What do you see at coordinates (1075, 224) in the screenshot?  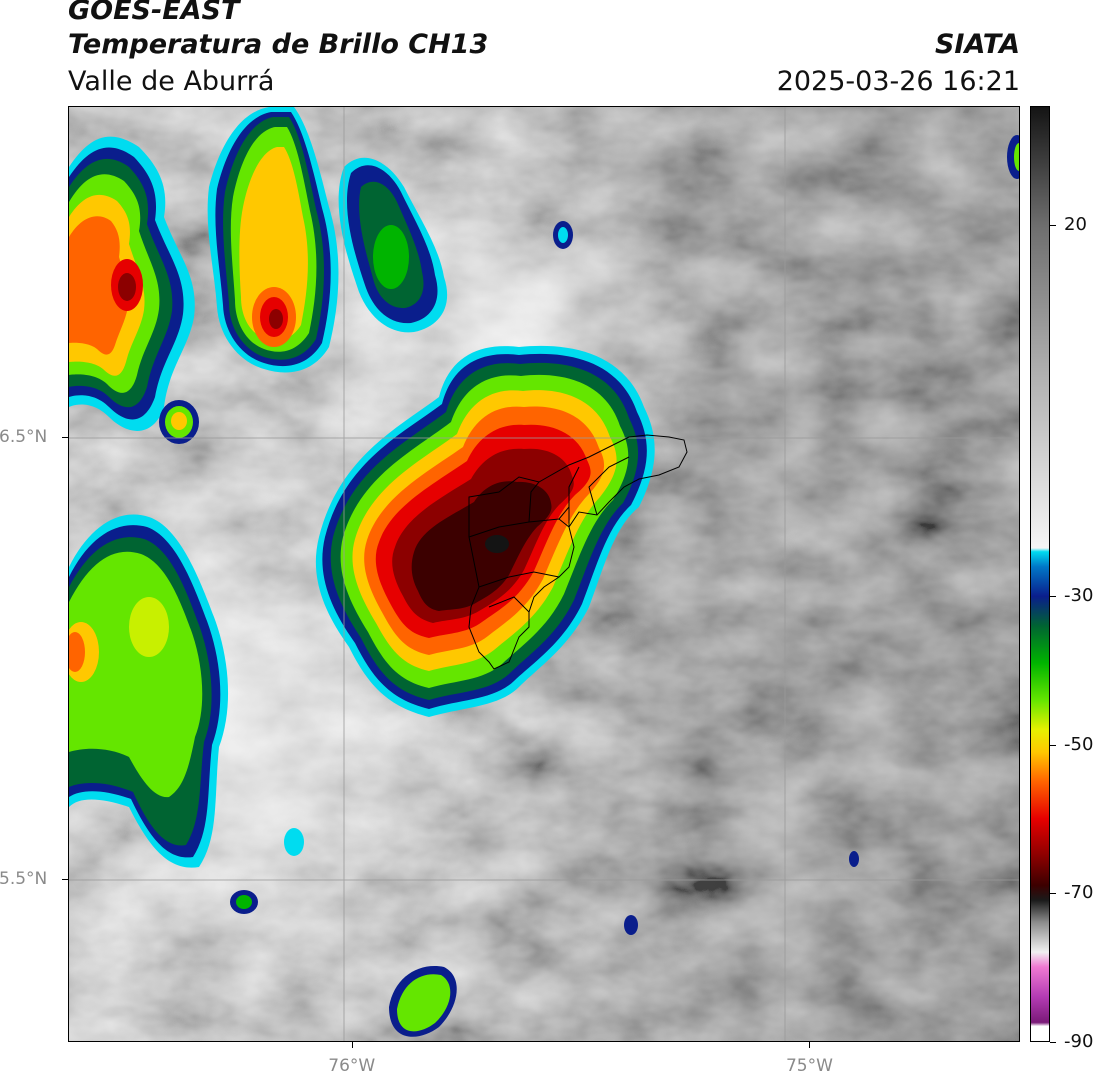 I see `colorbar-tick-label: 20` at bounding box center [1075, 224].